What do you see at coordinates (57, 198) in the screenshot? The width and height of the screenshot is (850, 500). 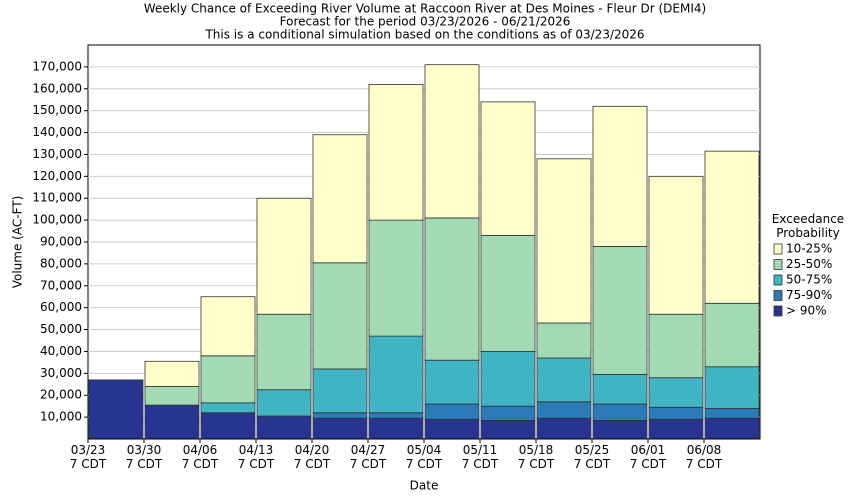 I see `y-tick-label: 110,000` at bounding box center [57, 198].